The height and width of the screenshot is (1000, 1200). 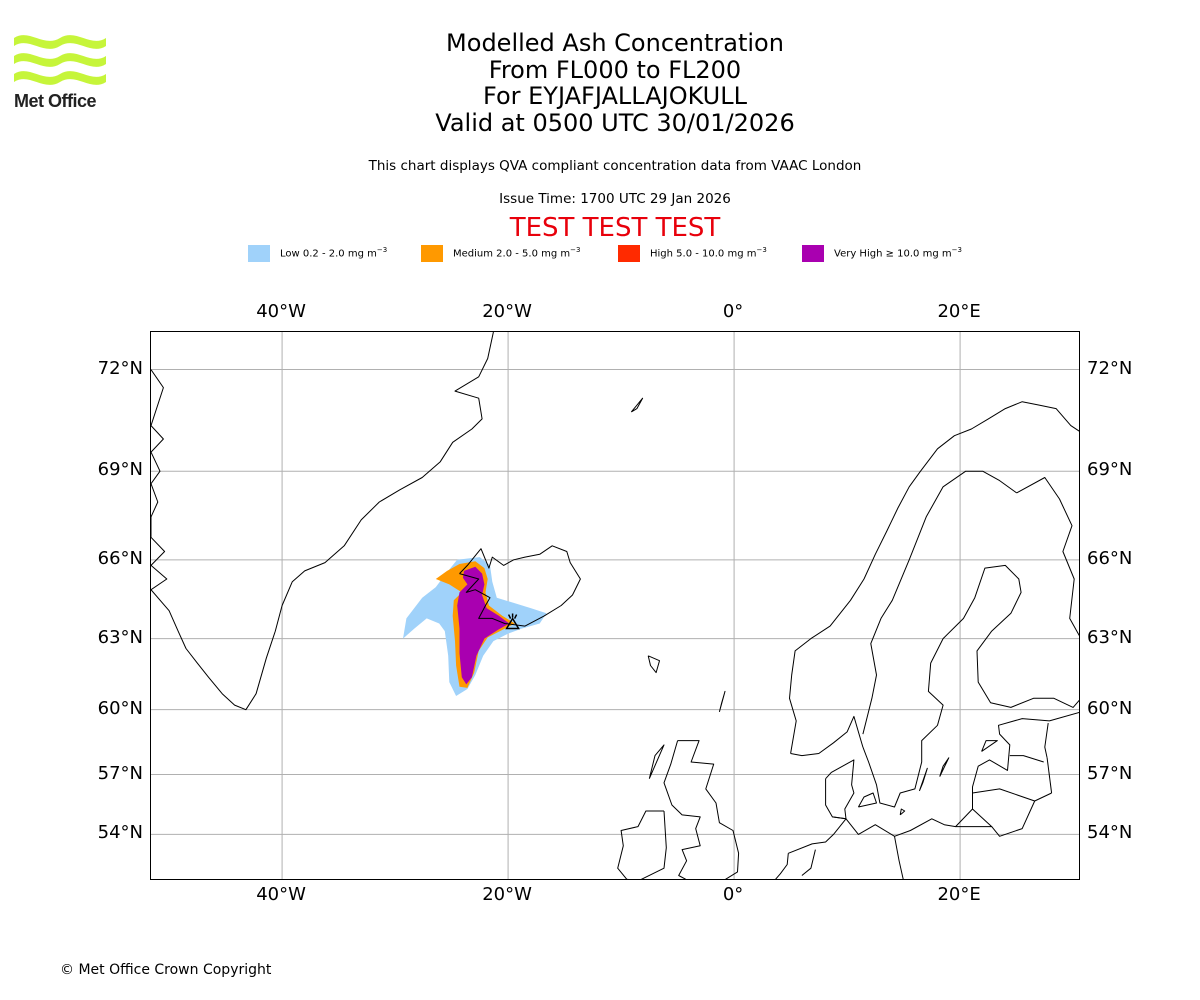 What do you see at coordinates (642, 844) in the screenshot?
I see `coastline-ireland` at bounding box center [642, 844].